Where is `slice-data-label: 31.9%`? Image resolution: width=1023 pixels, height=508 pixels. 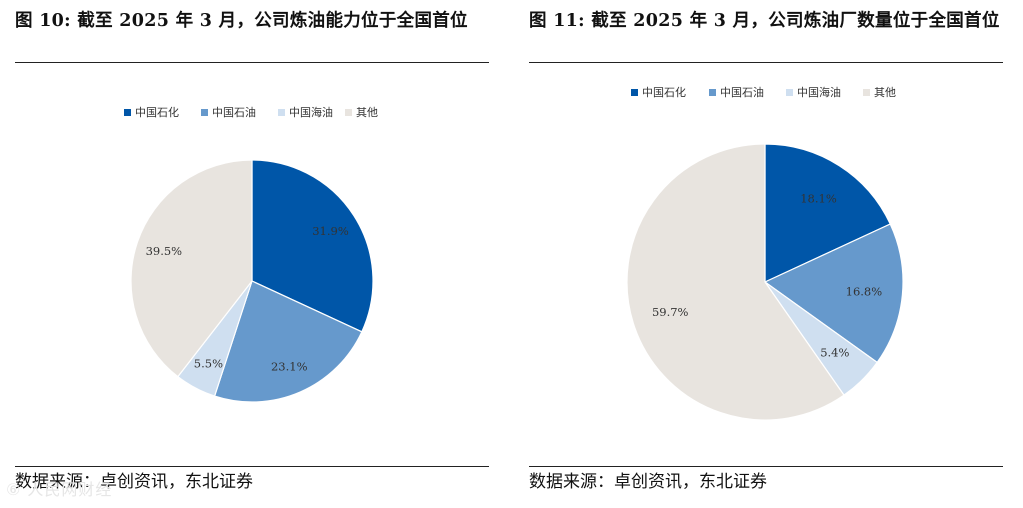 slice-data-label: 31.9% is located at coordinates (330, 231).